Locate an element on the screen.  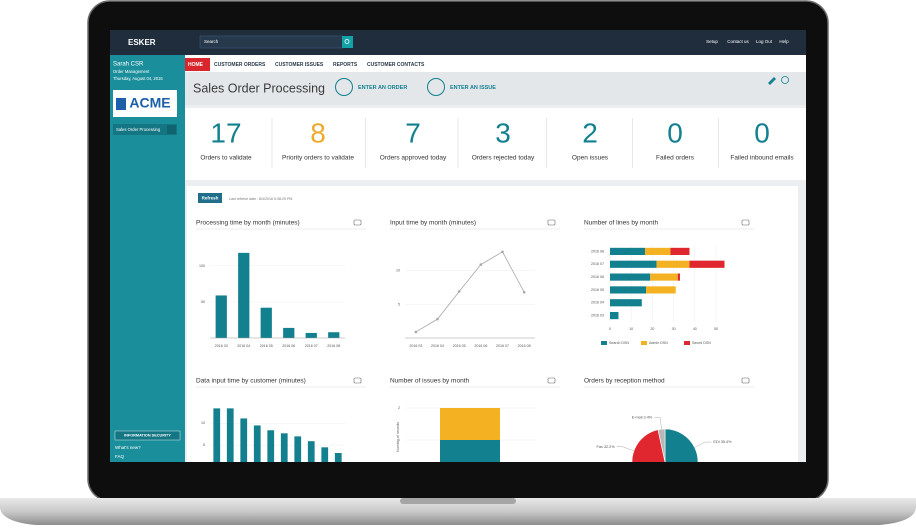
footer-link: FAQ is located at coordinates (120, 456).